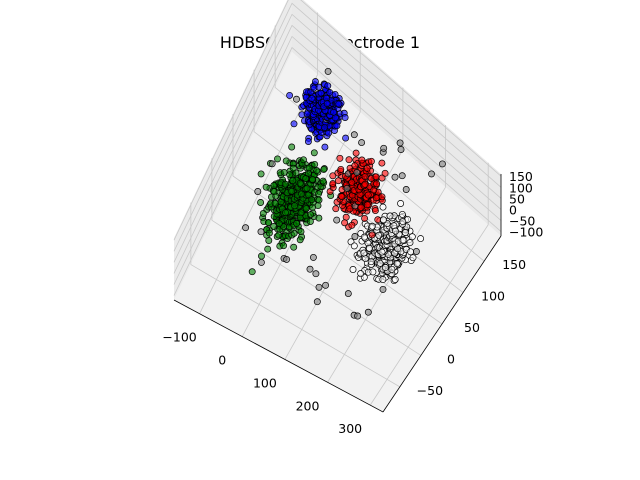  What do you see at coordinates (451, 358) in the screenshot?
I see `y-tick-label: 0` at bounding box center [451, 358].